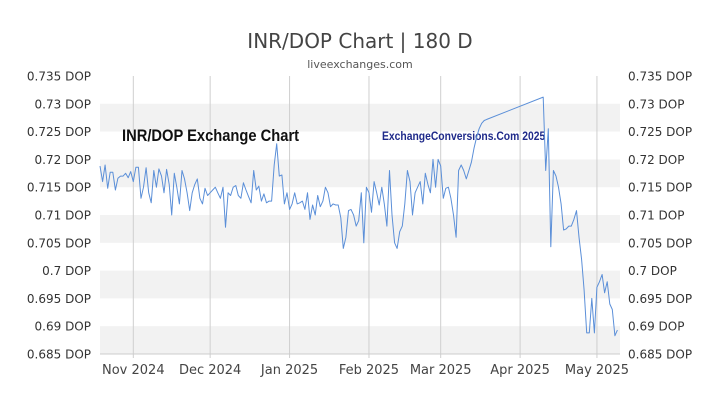  What do you see at coordinates (463, 136) in the screenshot?
I see `watermark-right: ExchangeConversions.Com 2025` at bounding box center [463, 136].